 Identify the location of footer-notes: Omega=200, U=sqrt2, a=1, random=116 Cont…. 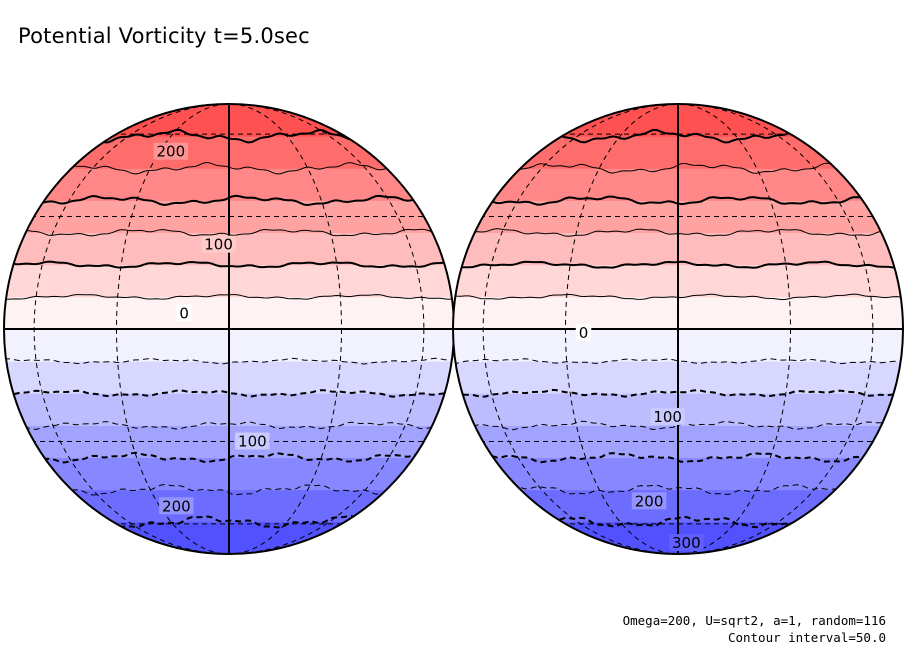
(754, 629).